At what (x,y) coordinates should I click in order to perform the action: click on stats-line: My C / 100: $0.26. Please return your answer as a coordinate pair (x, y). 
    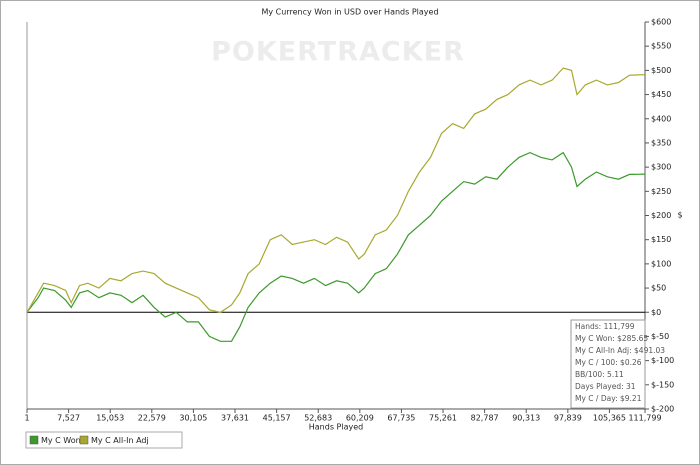
    Looking at the image, I should click on (608, 362).